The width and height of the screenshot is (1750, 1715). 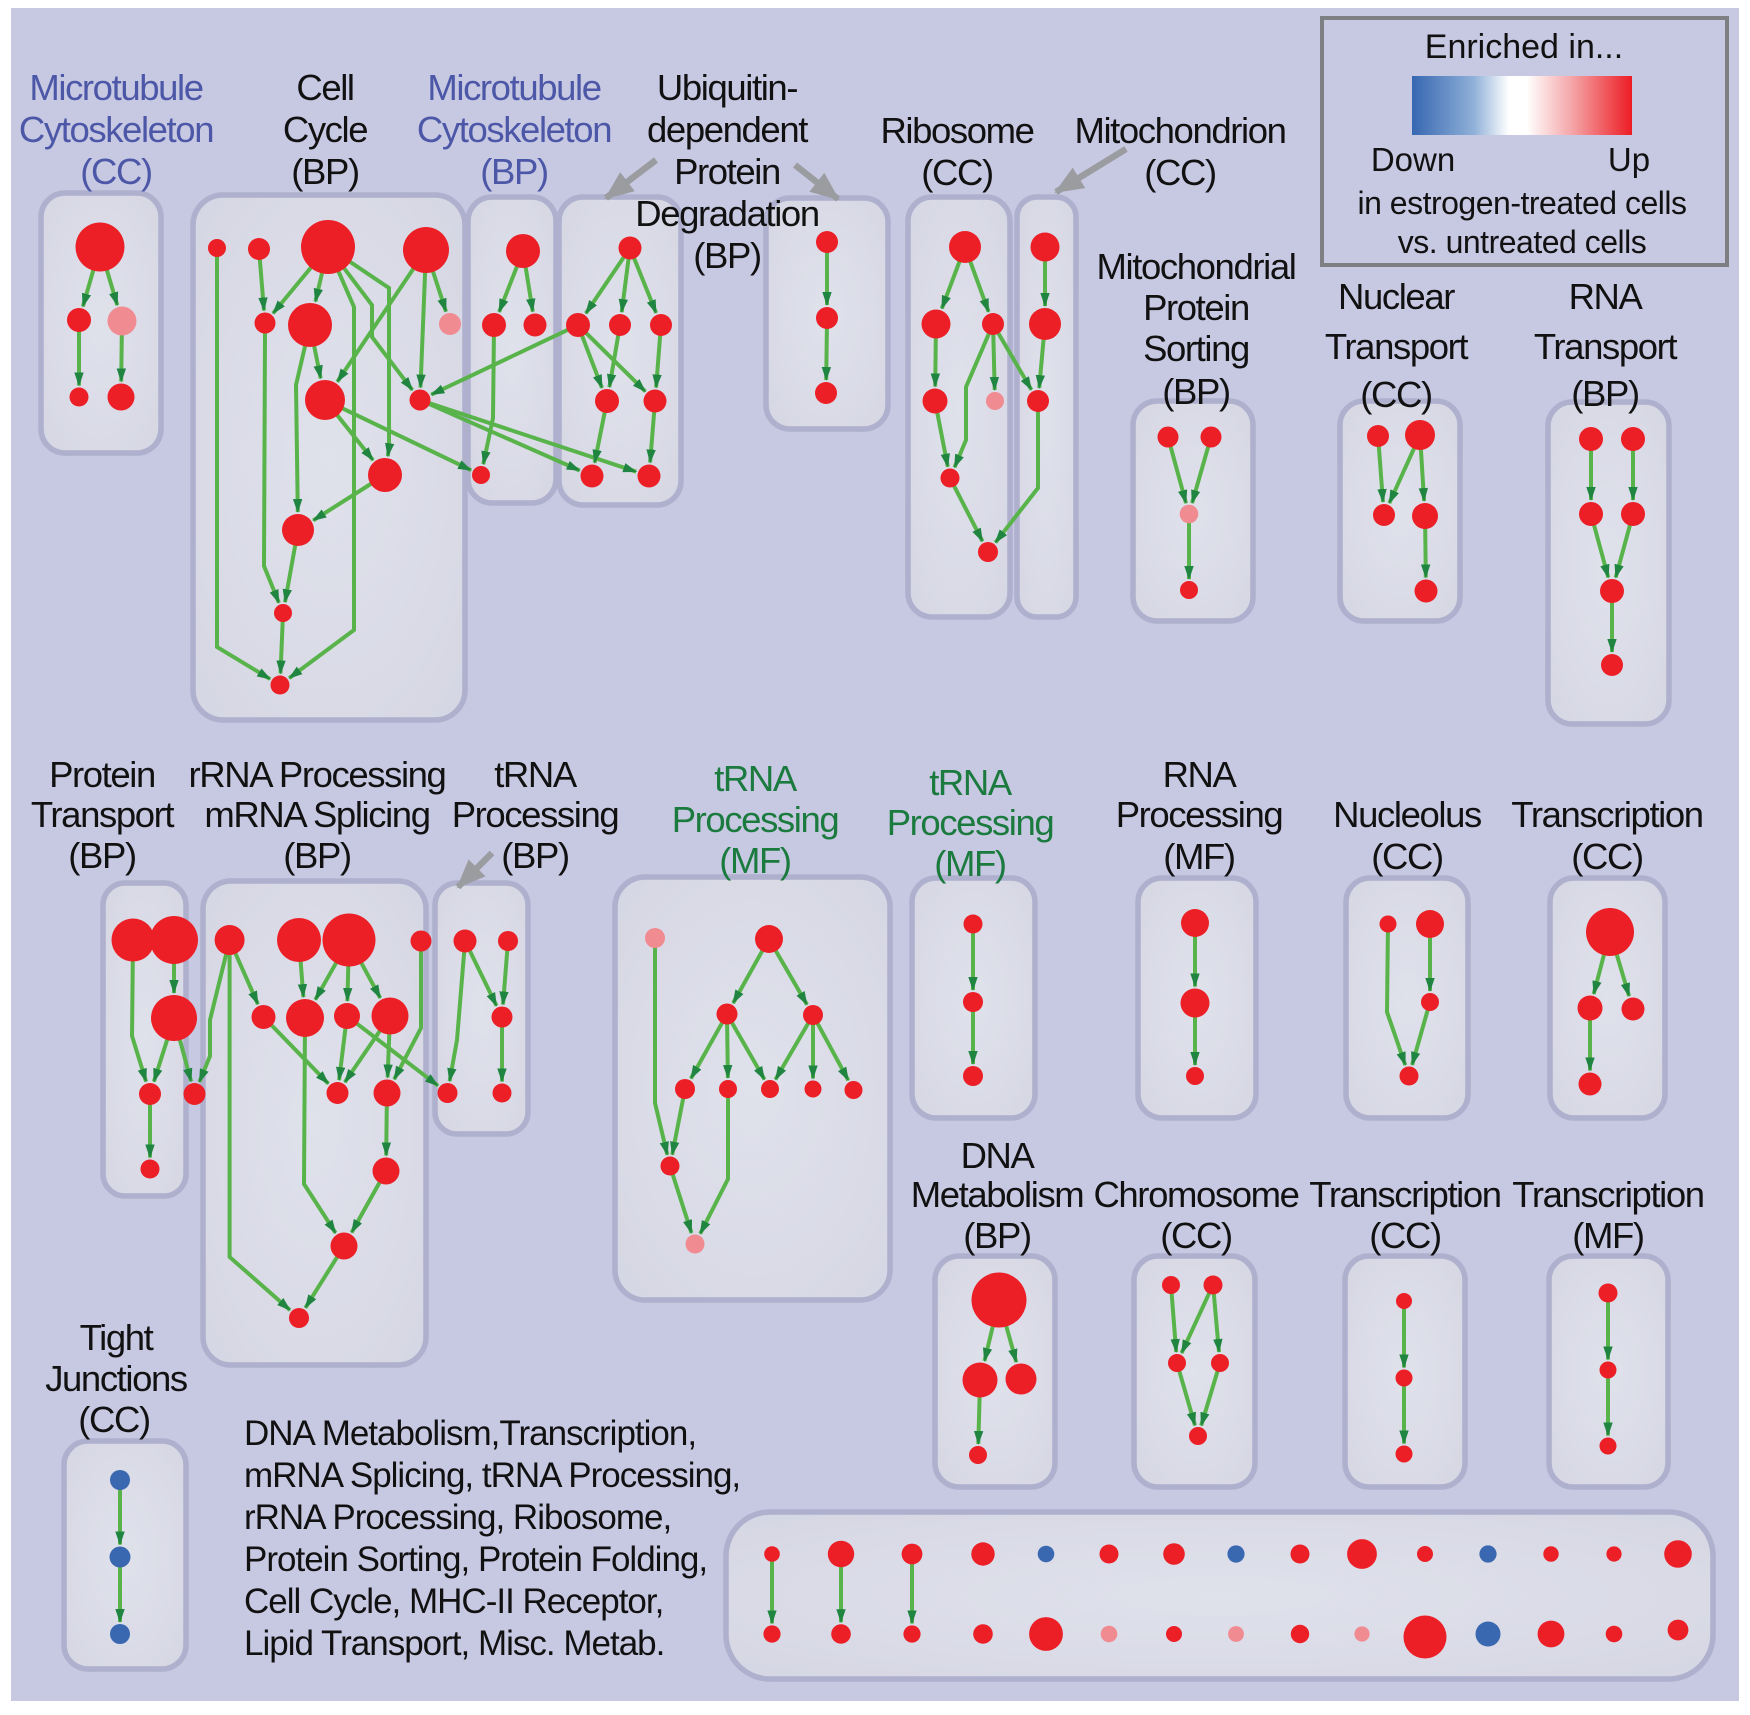 I want to click on svg-text: Cell Cycle, MHC-II Receptor,, so click(x=453, y=1601).